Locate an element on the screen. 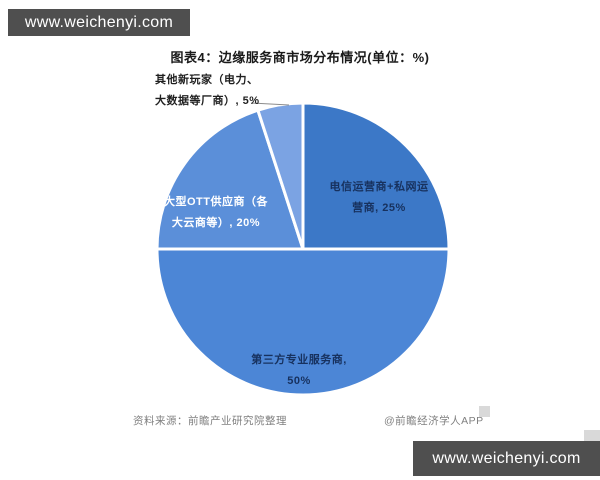 The width and height of the screenshot is (600, 480). slice-label-ott: 大型OTT供应商（各 大云商等）, 20% is located at coordinates (216, 213).